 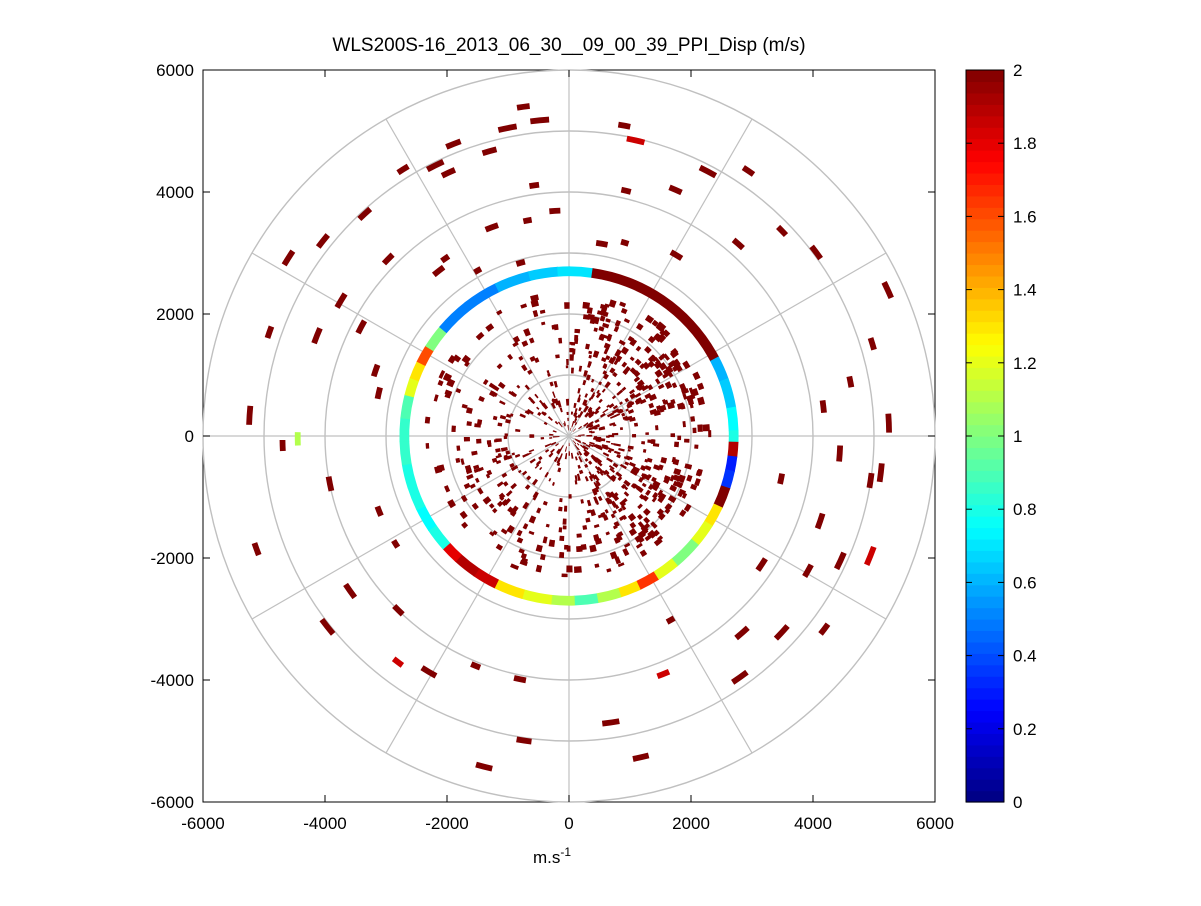 I want to click on y-tick-label: 2000, so click(x=175, y=314).